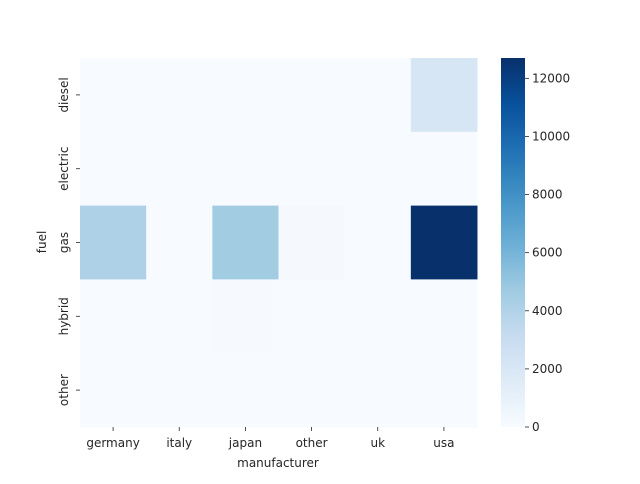 The image size is (640, 484). Describe the element at coordinates (179, 443) in the screenshot. I see `x-tick-label: italy` at that location.